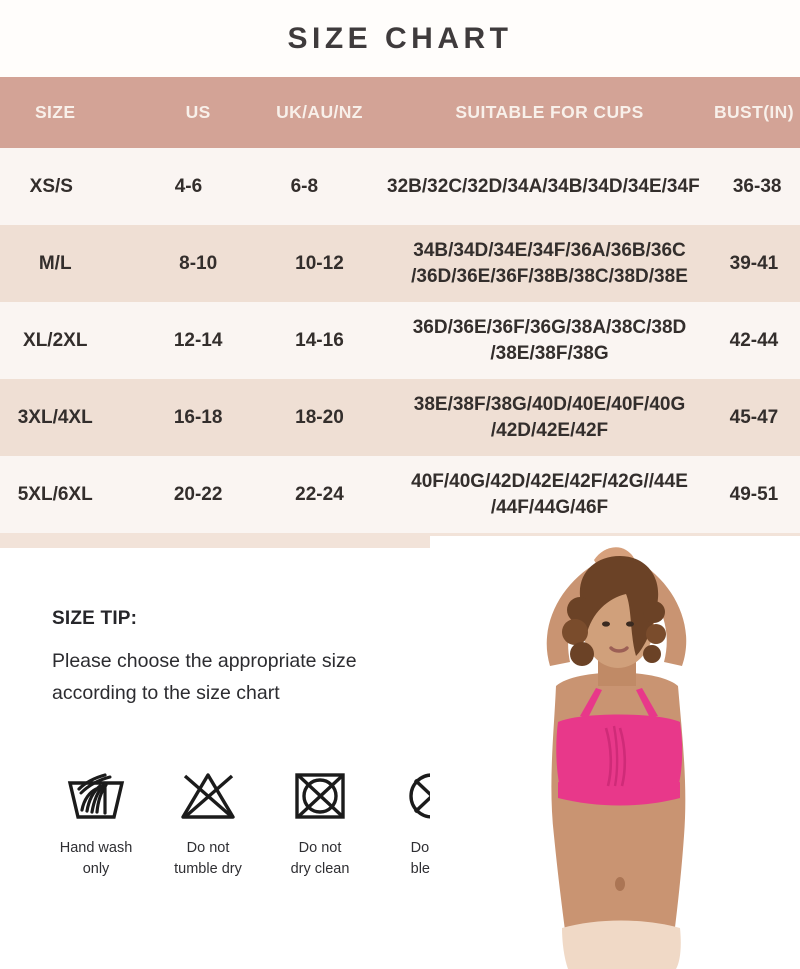 This screenshot has height=969, width=800. I want to click on cell-us: 4-6, so click(188, 186).